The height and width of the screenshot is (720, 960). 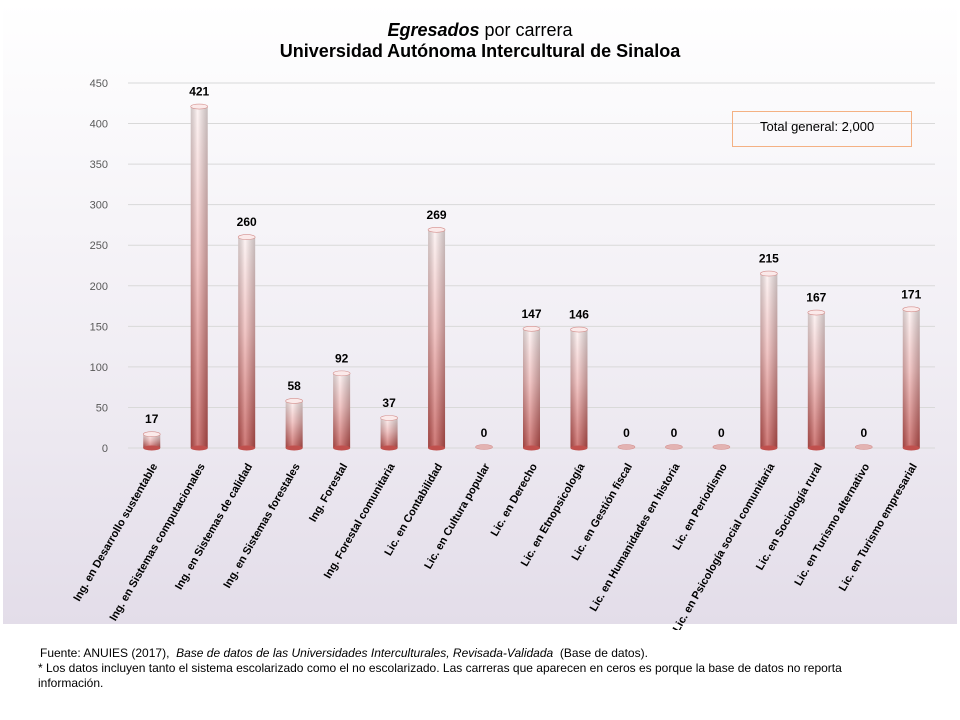 What do you see at coordinates (102, 408) in the screenshot?
I see `y-tick-label: 50` at bounding box center [102, 408].